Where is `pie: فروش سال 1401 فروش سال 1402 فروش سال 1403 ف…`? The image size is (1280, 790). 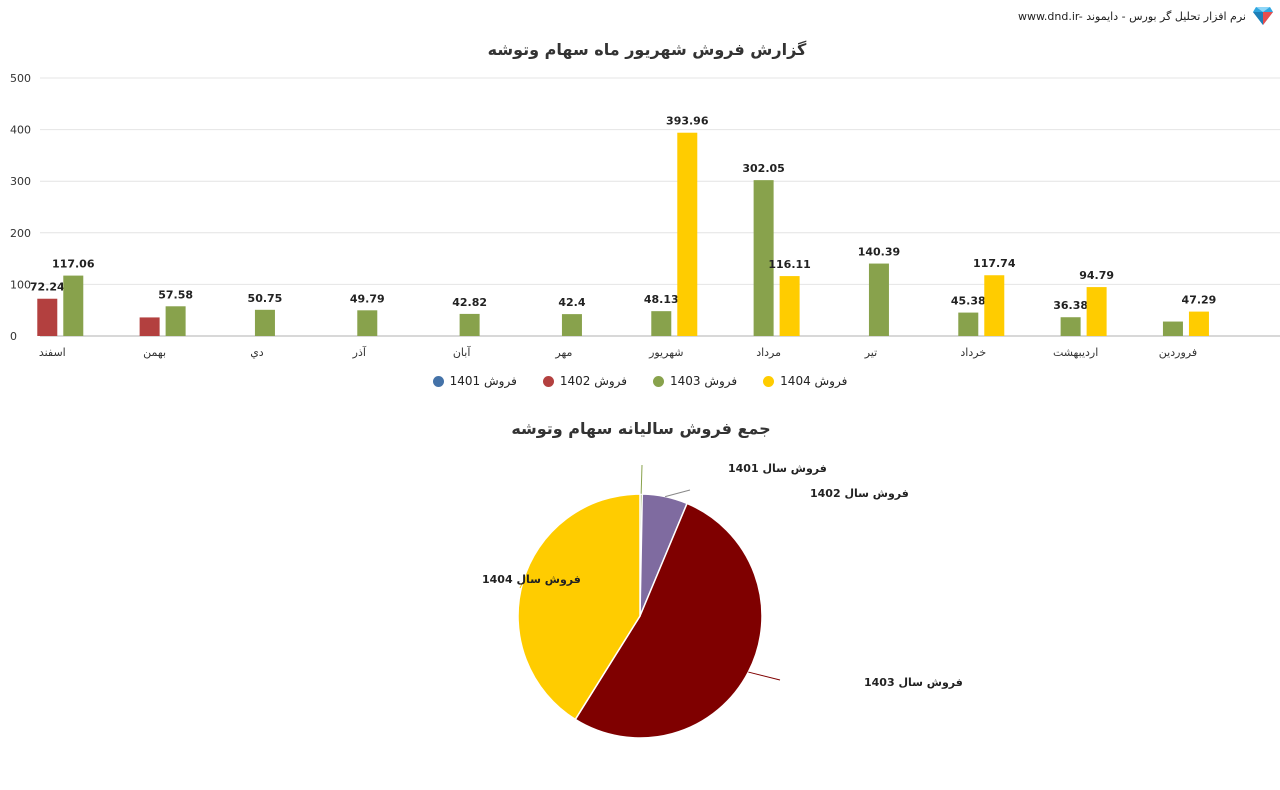
pie: فروش سال 1401 فروش سال 1402 فروش سال 1403 ف… is located at coordinates (722, 600).